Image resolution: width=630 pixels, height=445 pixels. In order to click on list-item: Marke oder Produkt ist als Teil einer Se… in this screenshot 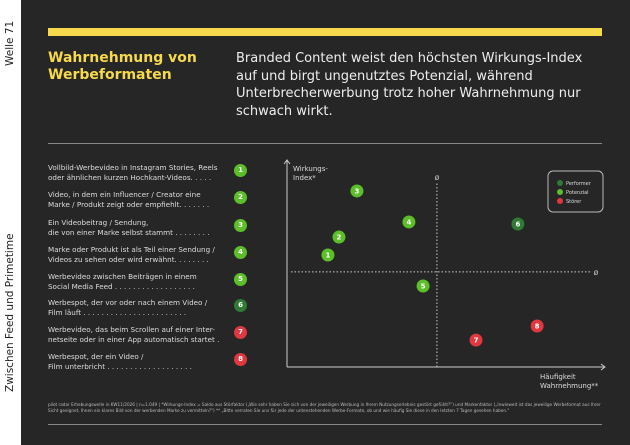, I will do `click(153, 257)`.